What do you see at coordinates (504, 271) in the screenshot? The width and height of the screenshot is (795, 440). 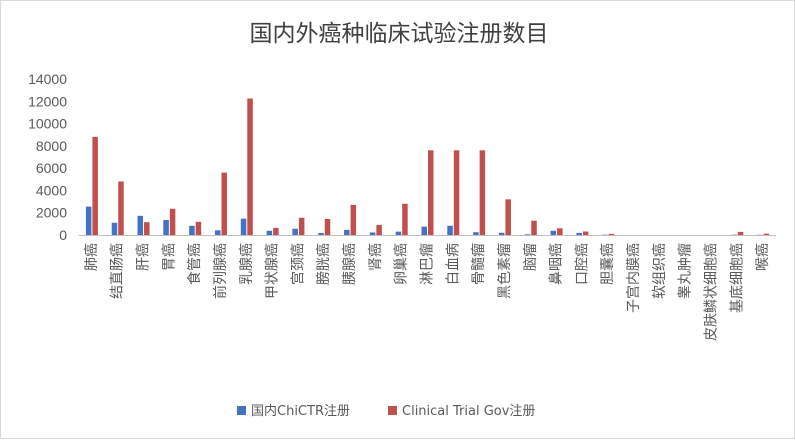 I see `x-tick-label: 黑色素瘤` at bounding box center [504, 271].